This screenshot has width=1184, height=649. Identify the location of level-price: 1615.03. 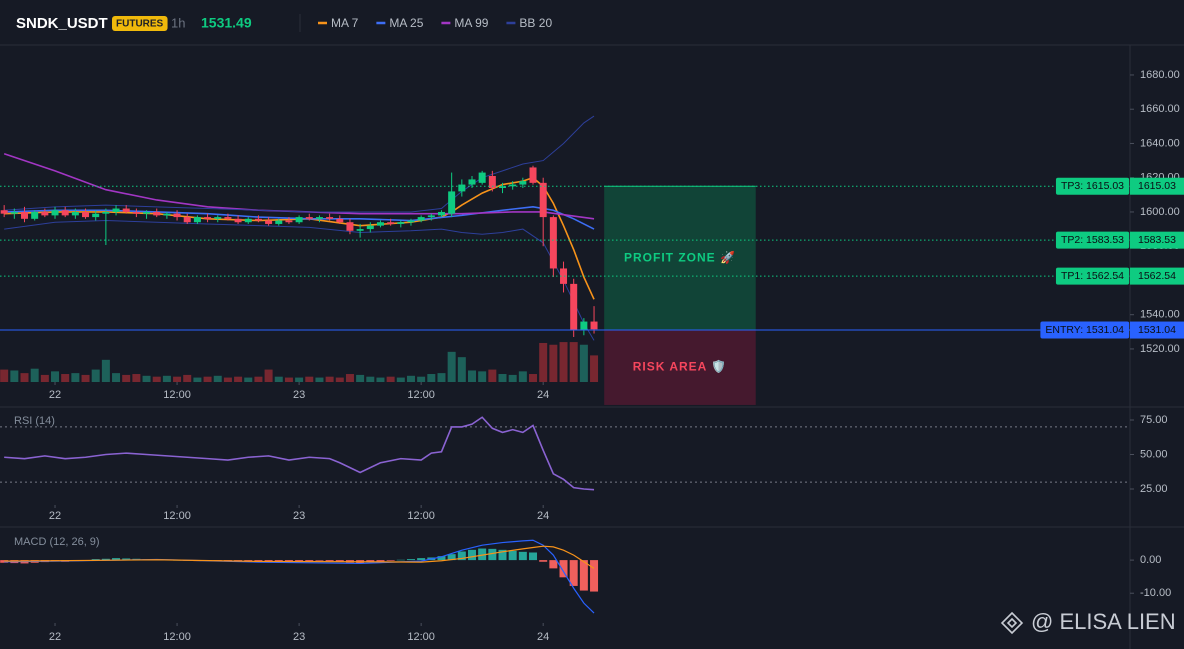
(1157, 186).